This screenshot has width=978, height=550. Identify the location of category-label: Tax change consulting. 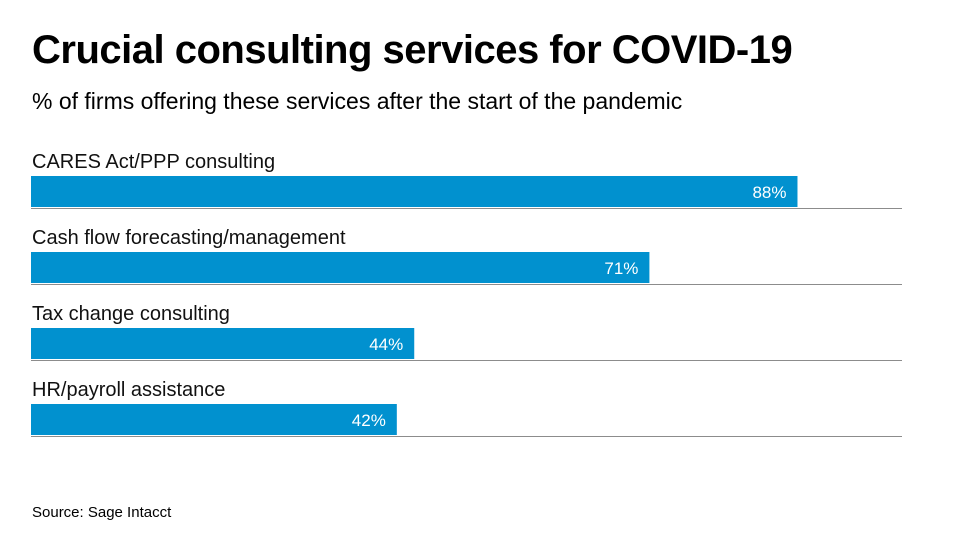
(131, 314).